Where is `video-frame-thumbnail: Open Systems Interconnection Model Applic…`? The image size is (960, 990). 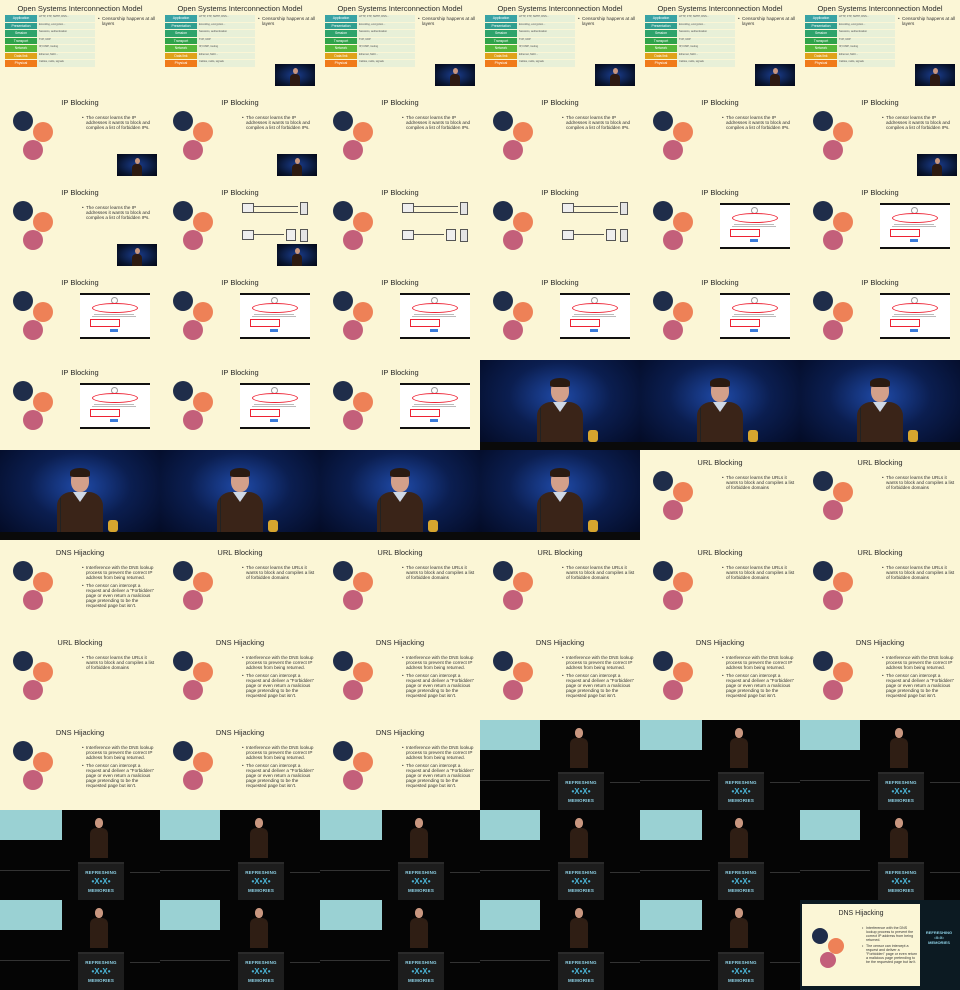
video-frame-thumbnail: Open Systems Interconnection Model Applic… is located at coordinates (400, 45).